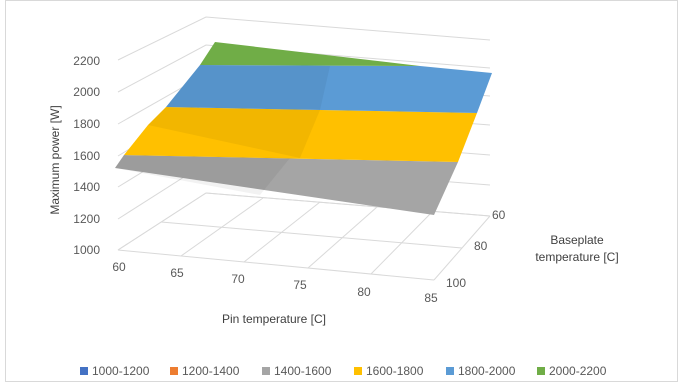 This screenshot has width=683, height=382. I want to click on y-tick: 1600, so click(86, 156).